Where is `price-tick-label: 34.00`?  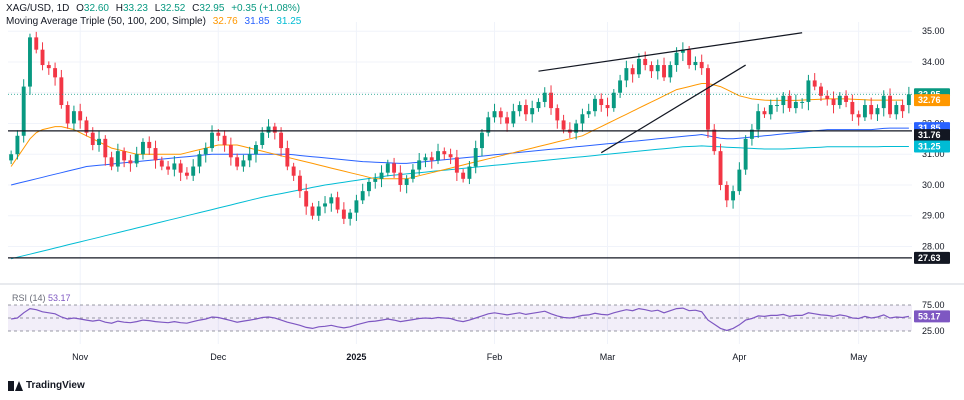
price-tick-label: 34.00 is located at coordinates (933, 62).